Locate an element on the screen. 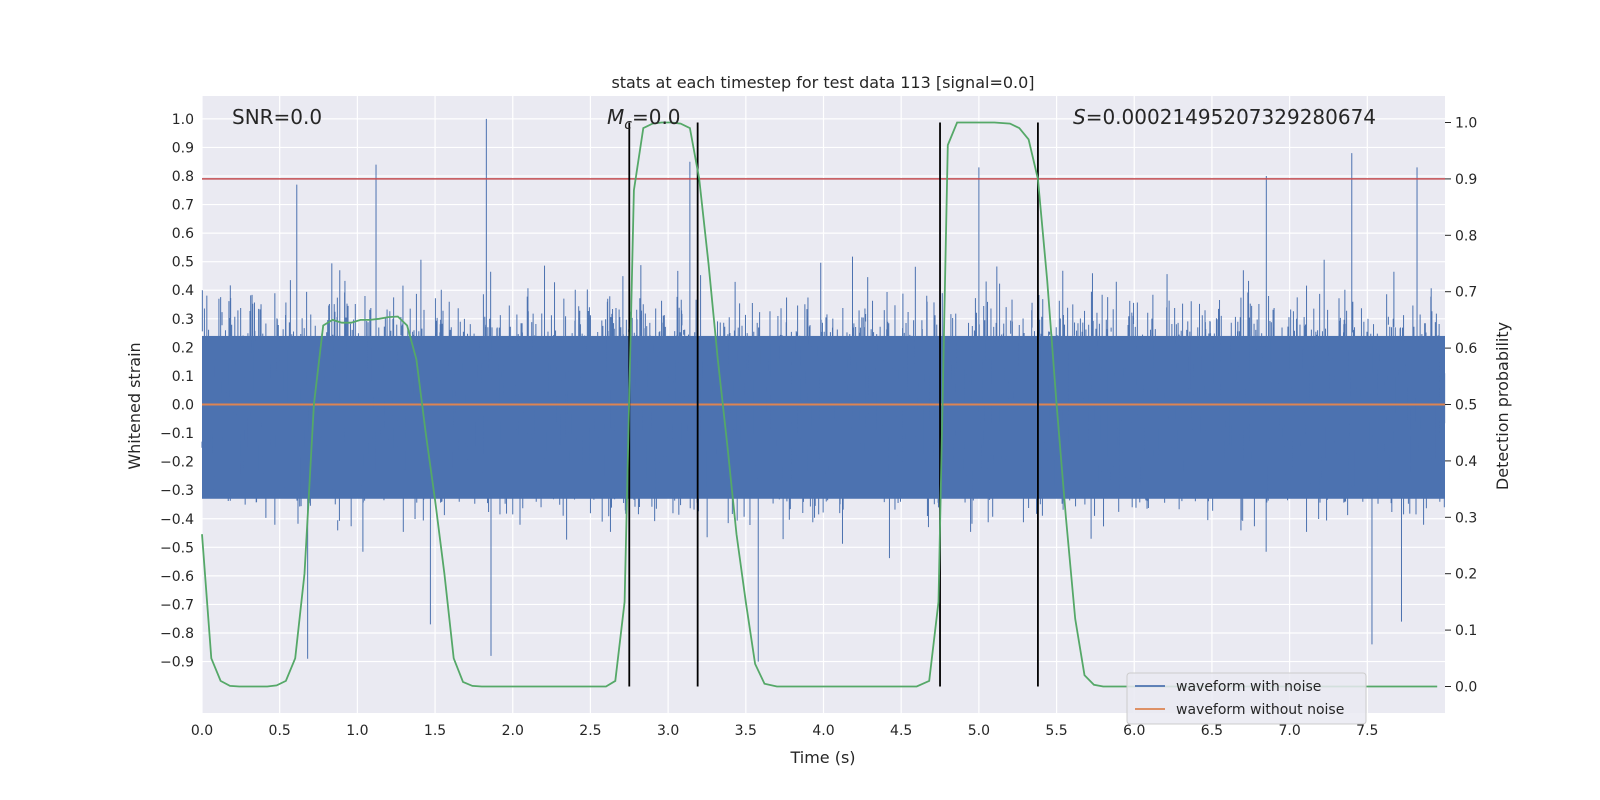 The width and height of the screenshot is (1600, 800). chirp-mass-annotation: Mc=0.0 is located at coordinates (644, 119).